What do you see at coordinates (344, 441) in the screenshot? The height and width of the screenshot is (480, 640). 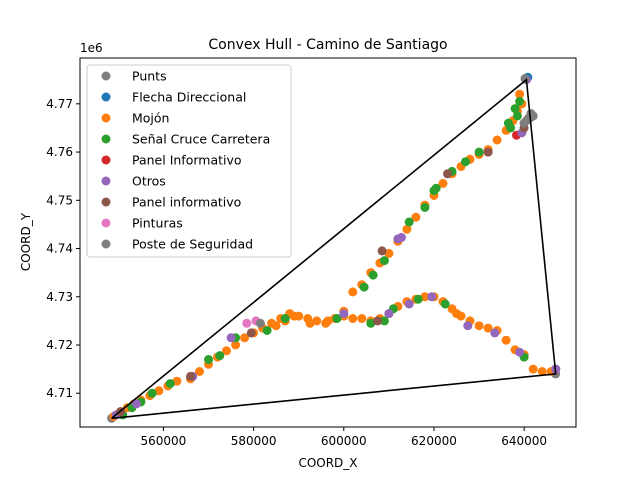 I see `x-tick-label: 600000` at bounding box center [344, 441].